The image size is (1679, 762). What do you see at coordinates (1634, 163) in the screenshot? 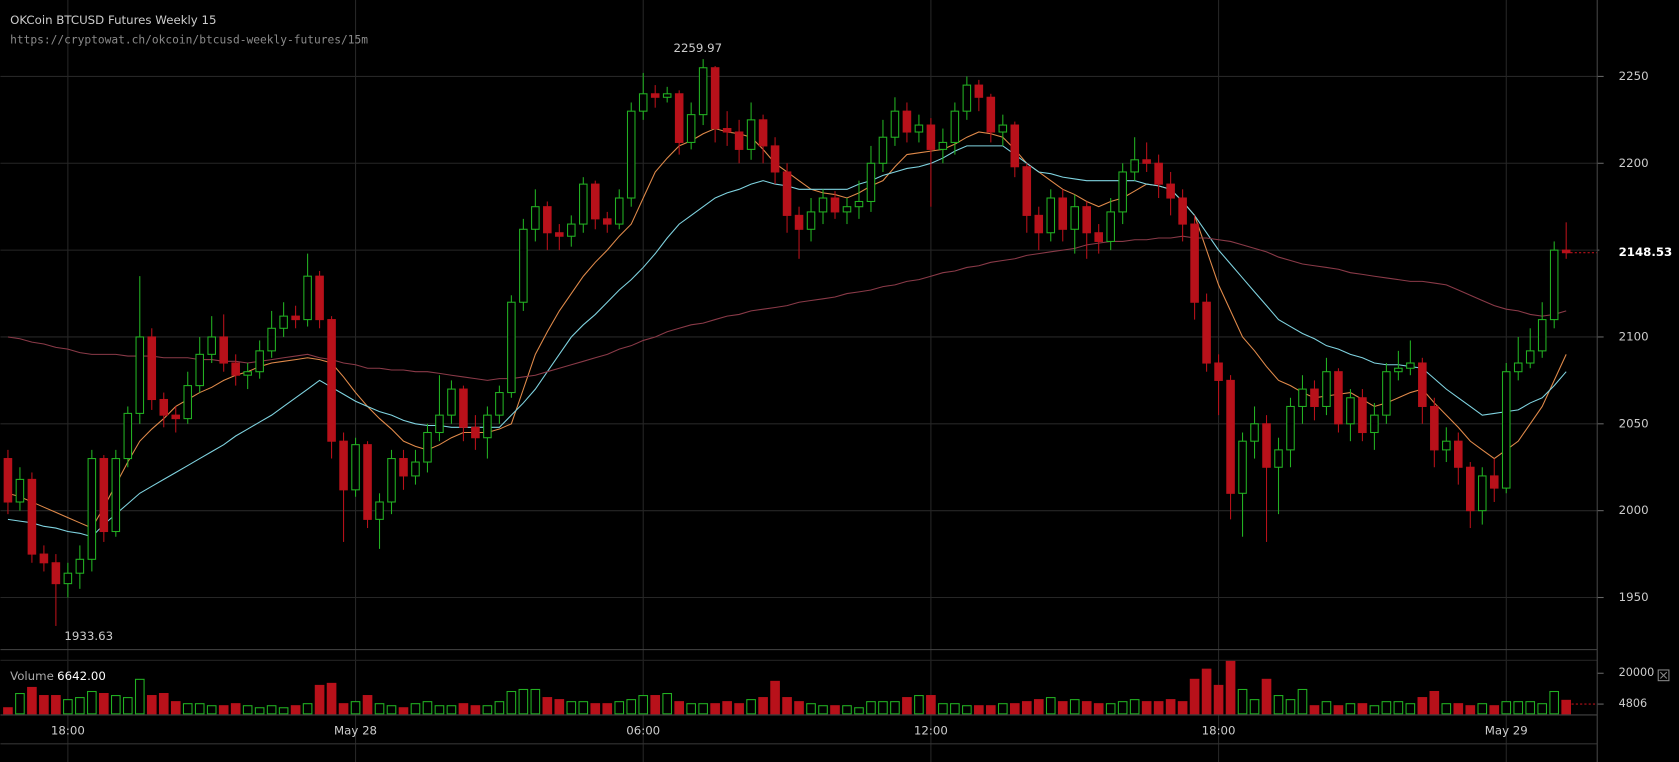
I see `y-tick-label: 2200` at bounding box center [1634, 163].